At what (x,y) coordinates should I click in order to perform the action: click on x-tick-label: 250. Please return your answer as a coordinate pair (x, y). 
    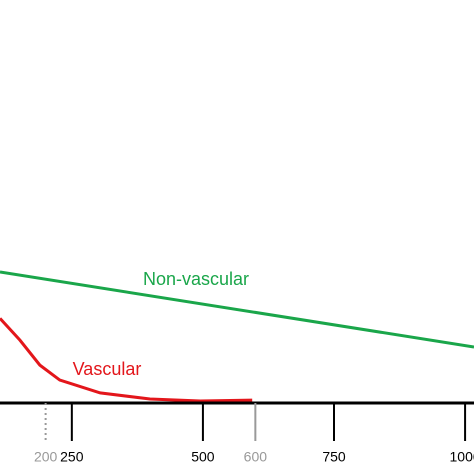
    Looking at the image, I should click on (72, 457).